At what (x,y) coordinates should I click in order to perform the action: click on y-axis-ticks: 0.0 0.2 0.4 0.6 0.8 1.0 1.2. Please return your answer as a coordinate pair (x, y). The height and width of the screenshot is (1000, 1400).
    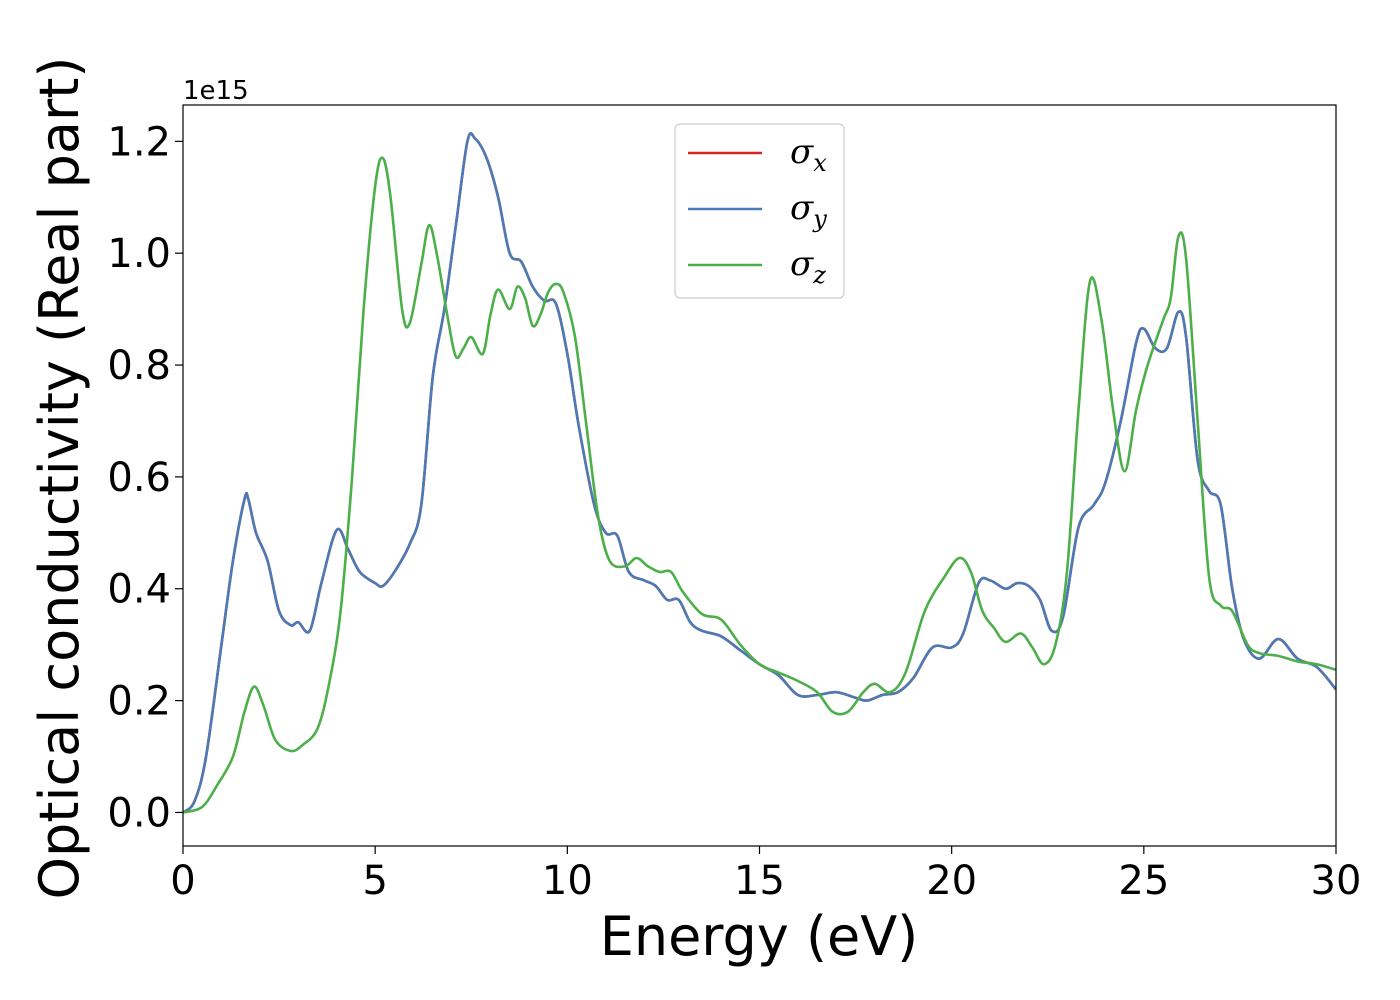
    Looking at the image, I should click on (145, 477).